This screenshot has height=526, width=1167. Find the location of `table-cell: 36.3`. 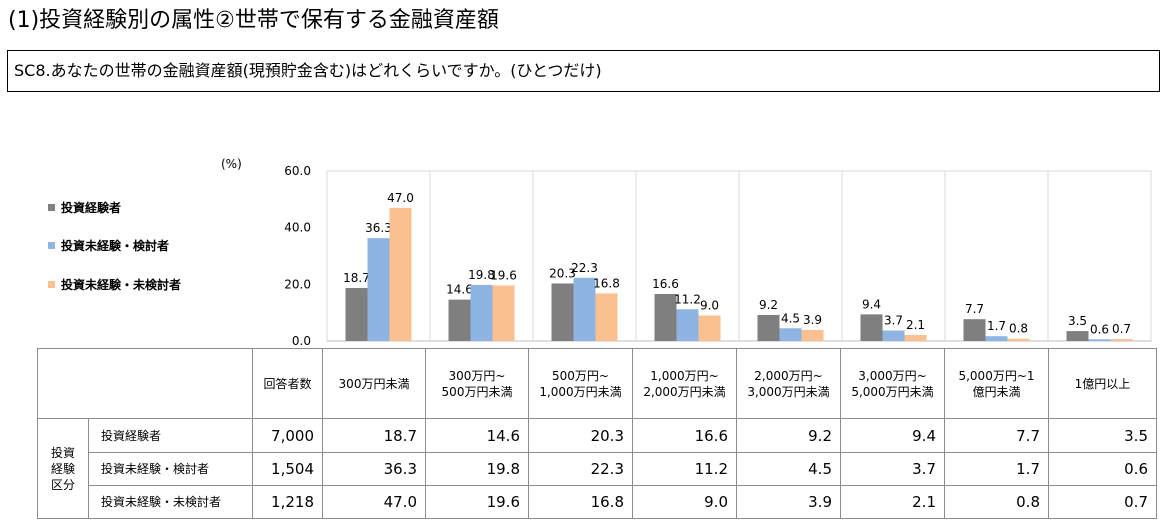

table-cell: 36.3 is located at coordinates (374, 468).